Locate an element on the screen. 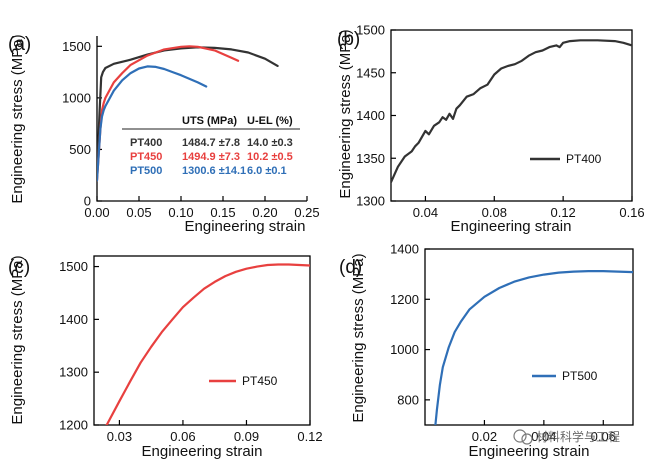 The image size is (656, 467). table-row-uts: 1494.9 ±7.3 is located at coordinates (211, 157).